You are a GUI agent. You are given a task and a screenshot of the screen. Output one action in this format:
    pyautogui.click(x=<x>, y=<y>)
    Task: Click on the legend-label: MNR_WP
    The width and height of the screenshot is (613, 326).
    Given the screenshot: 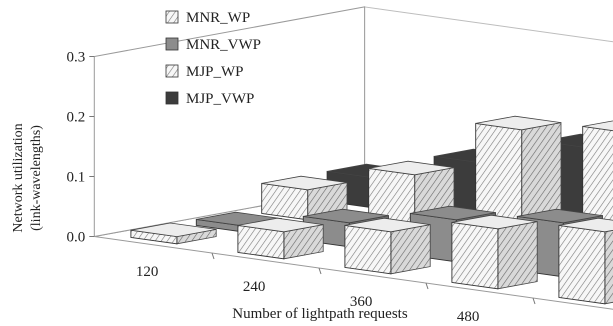 What is the action you would take?
    pyautogui.click(x=218, y=18)
    